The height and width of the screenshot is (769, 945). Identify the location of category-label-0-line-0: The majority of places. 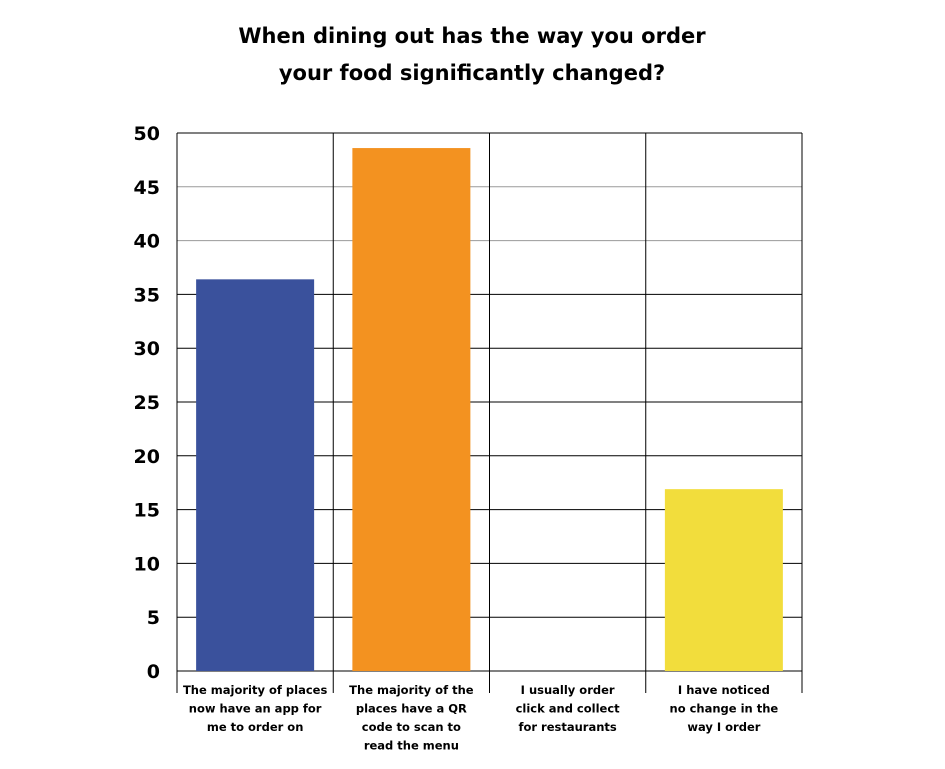
(255, 690).